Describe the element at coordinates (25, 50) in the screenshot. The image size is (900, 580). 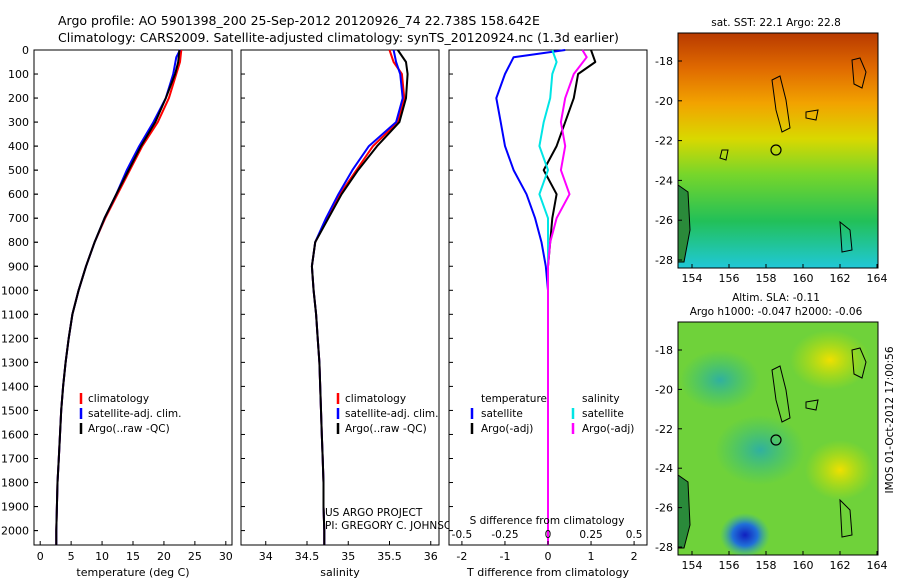
I see `depth-tick-label: 0` at that location.